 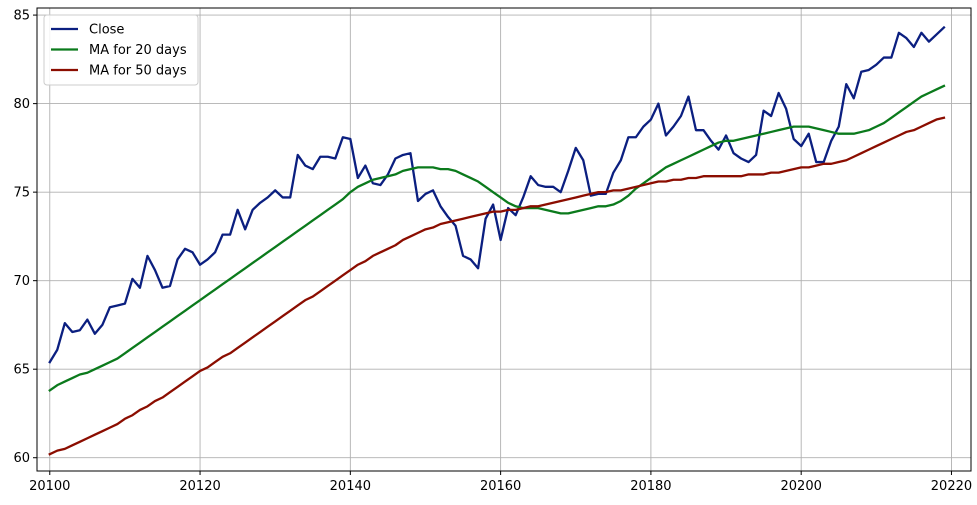 I want to click on legend-label: MA for 20 days, so click(x=138, y=50).